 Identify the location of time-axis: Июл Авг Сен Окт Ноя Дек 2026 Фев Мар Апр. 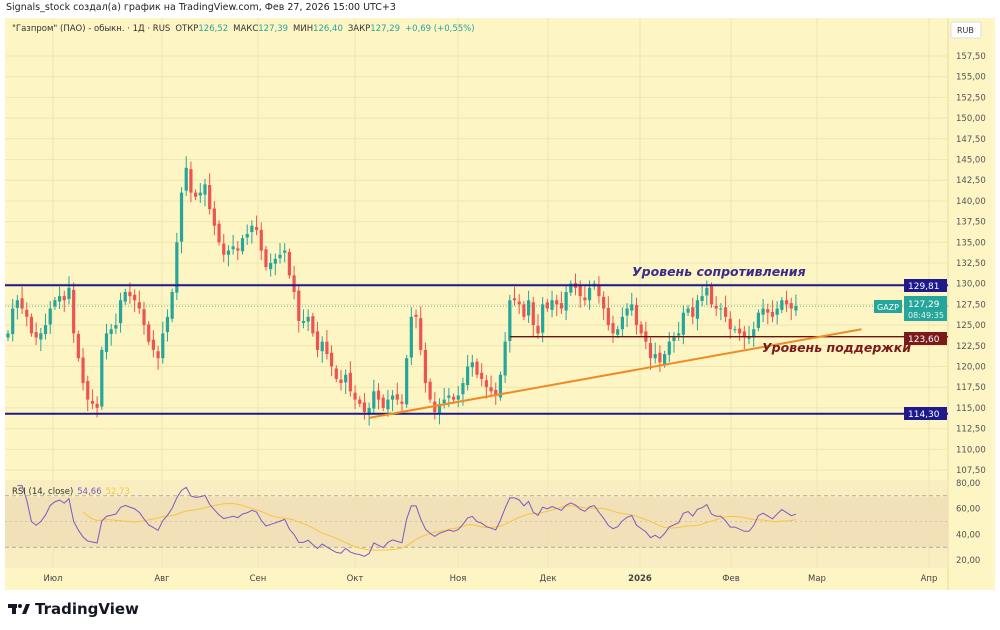
(491, 579).